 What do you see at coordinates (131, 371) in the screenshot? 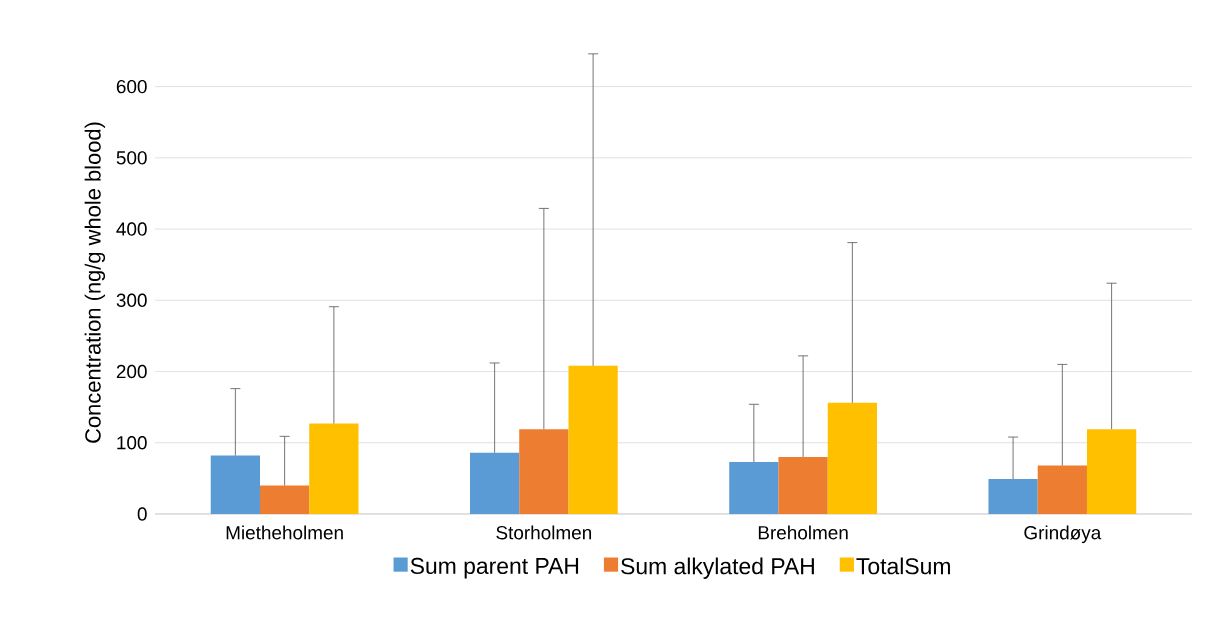
I see `y-tick-label: 200` at bounding box center [131, 371].